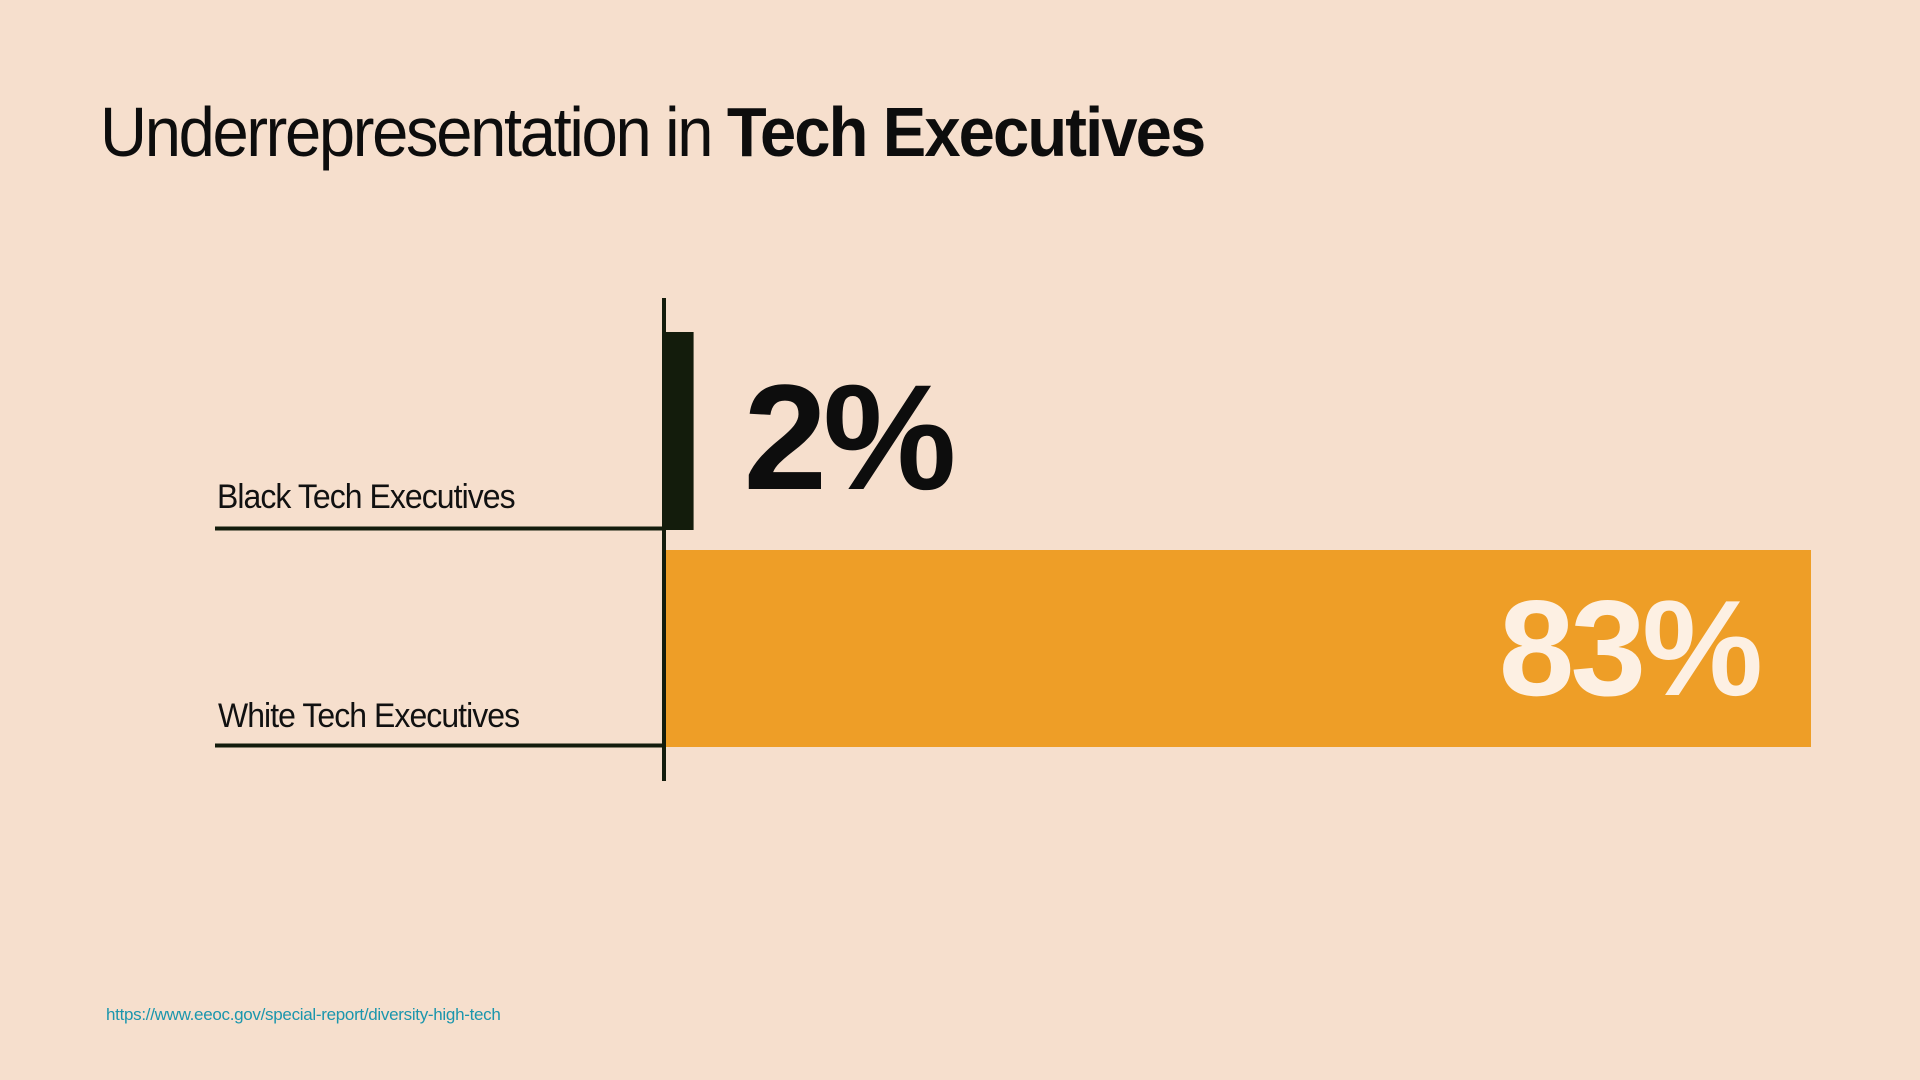  I want to click on title-emphasis: Tech Executives, so click(966, 132).